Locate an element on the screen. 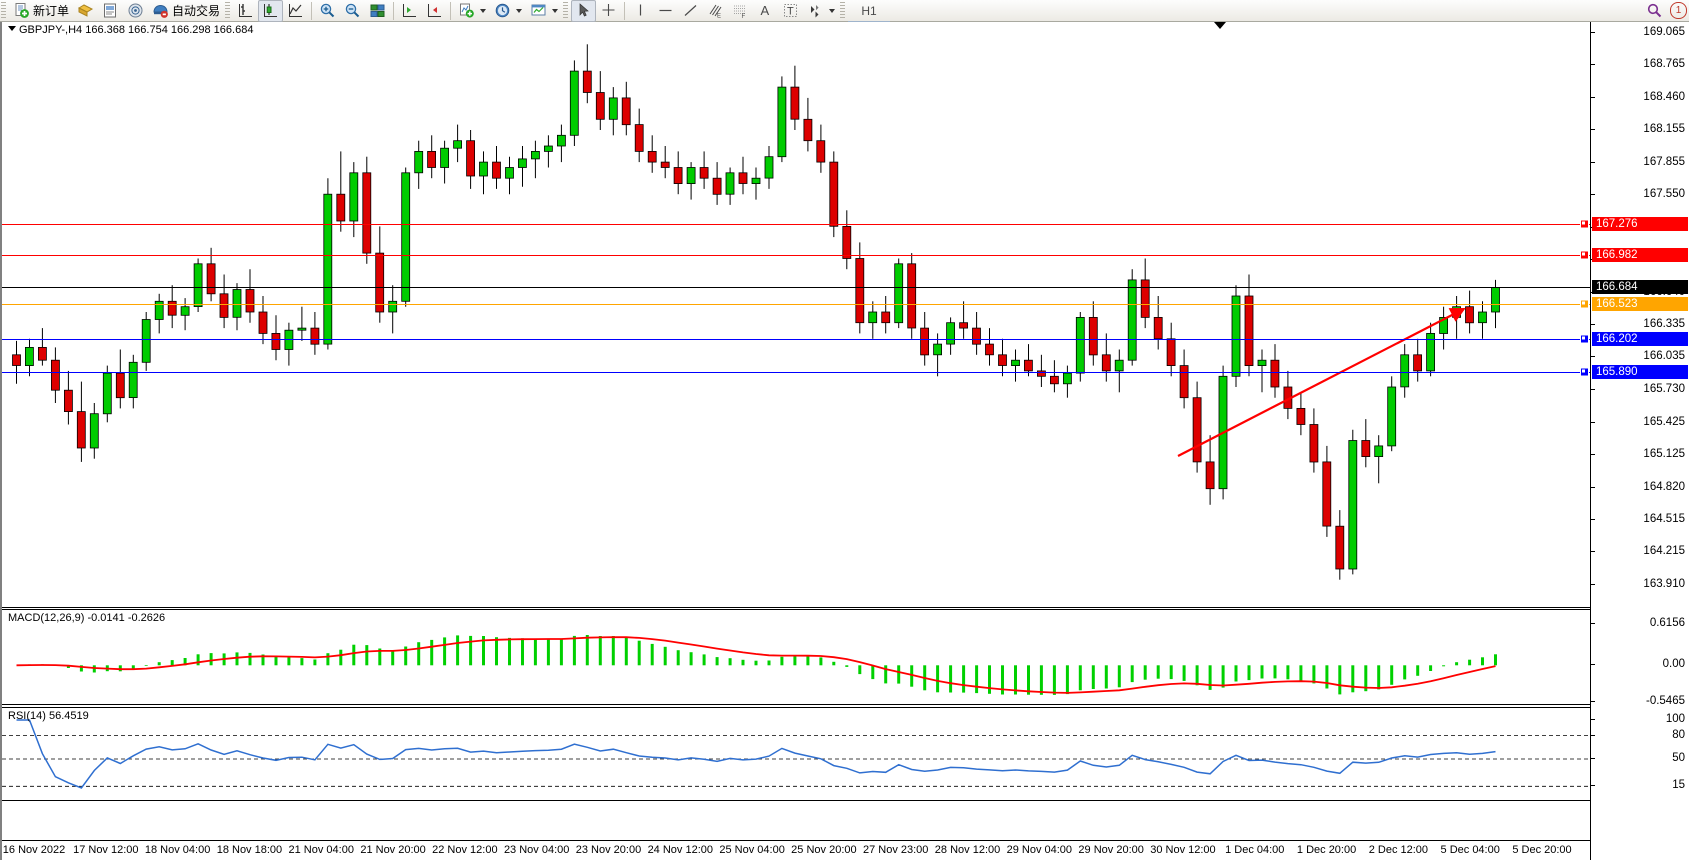 This screenshot has height=860, width=1689. time-tick-label: 23 Nov 04:00 is located at coordinates (536, 850).